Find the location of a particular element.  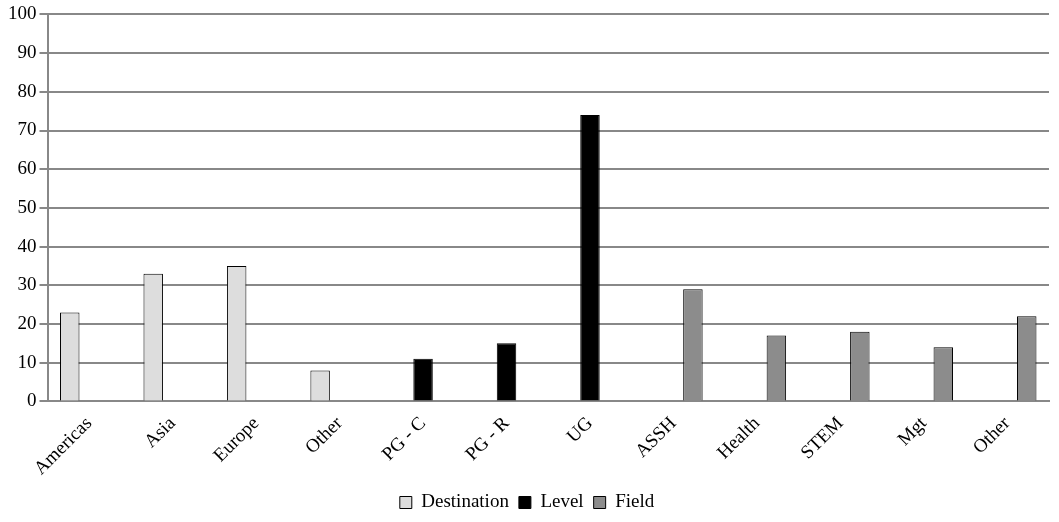

y-tick-label: 50 is located at coordinates (27, 206).